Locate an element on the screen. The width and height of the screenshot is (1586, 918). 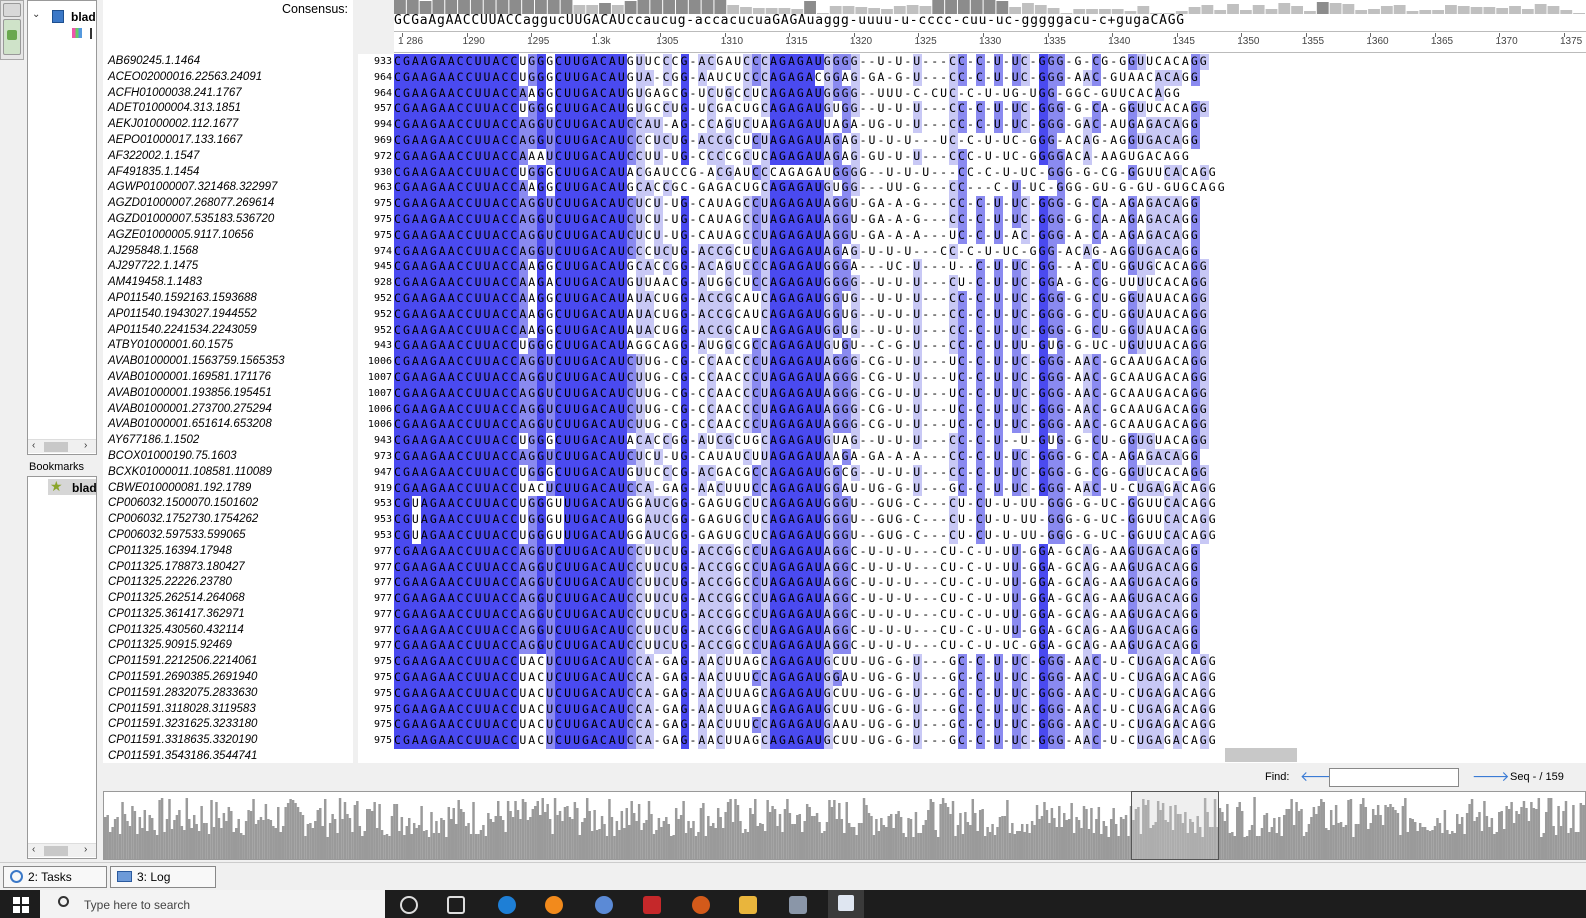
sequence-name: AP011540.1943027.1944552 is located at coordinates (182, 313).